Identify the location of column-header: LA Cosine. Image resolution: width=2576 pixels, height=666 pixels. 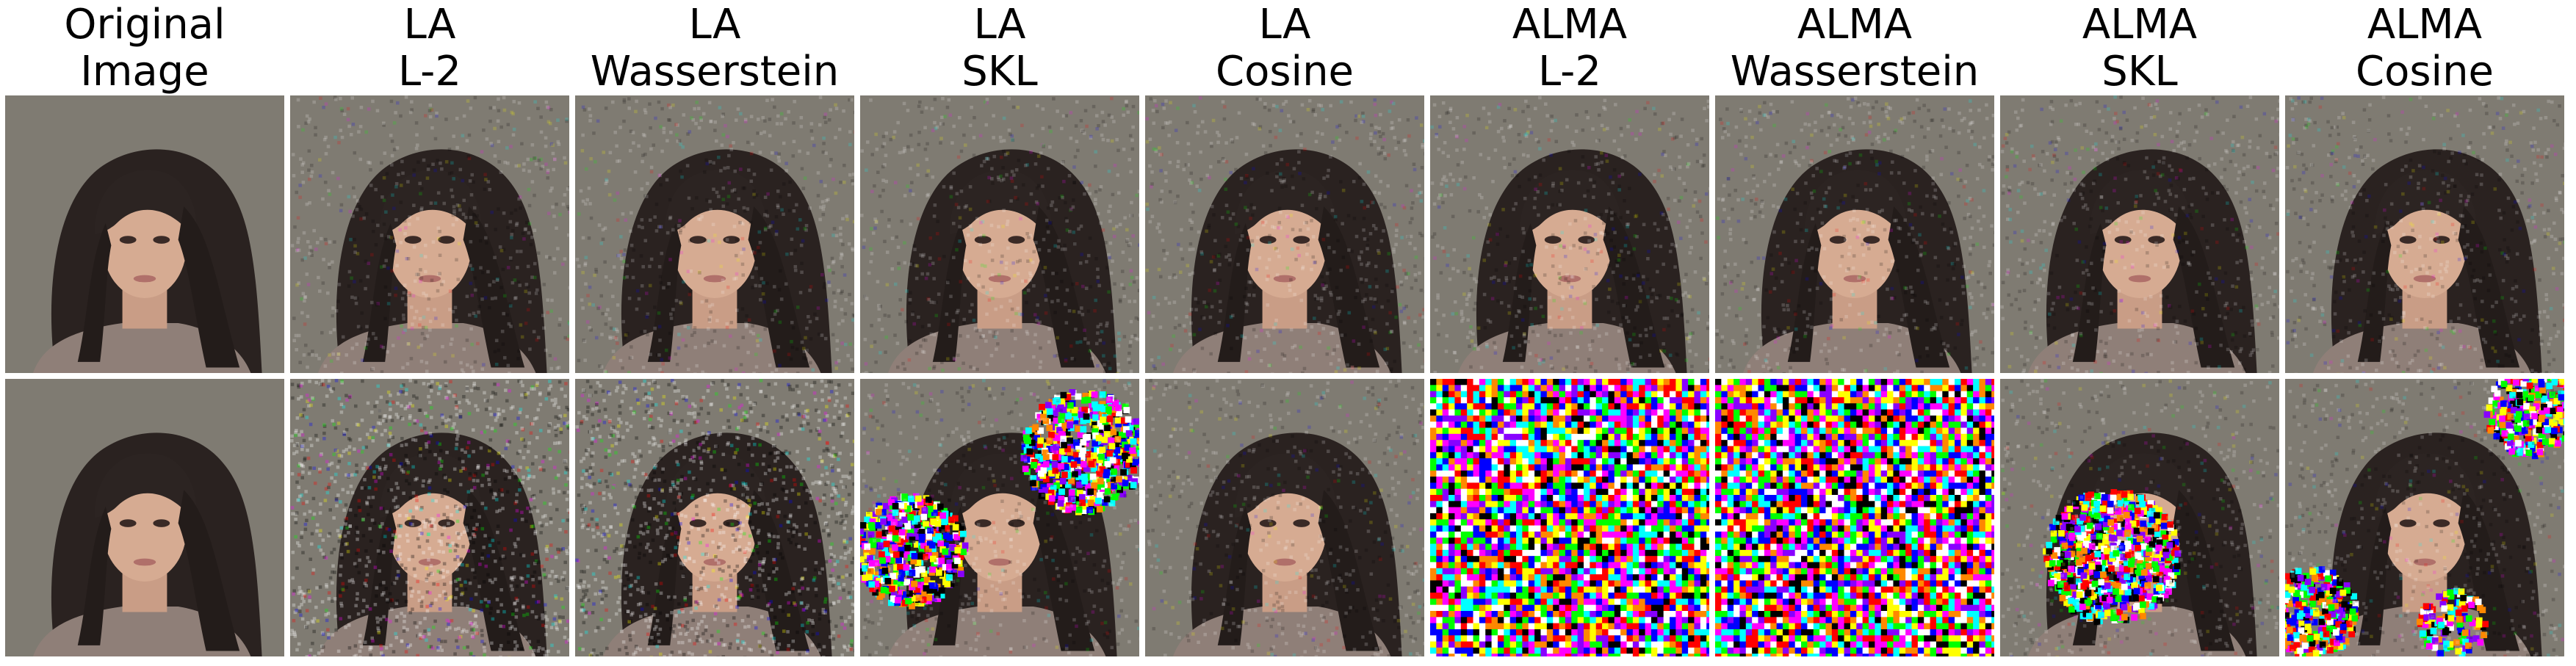
(1284, 48).